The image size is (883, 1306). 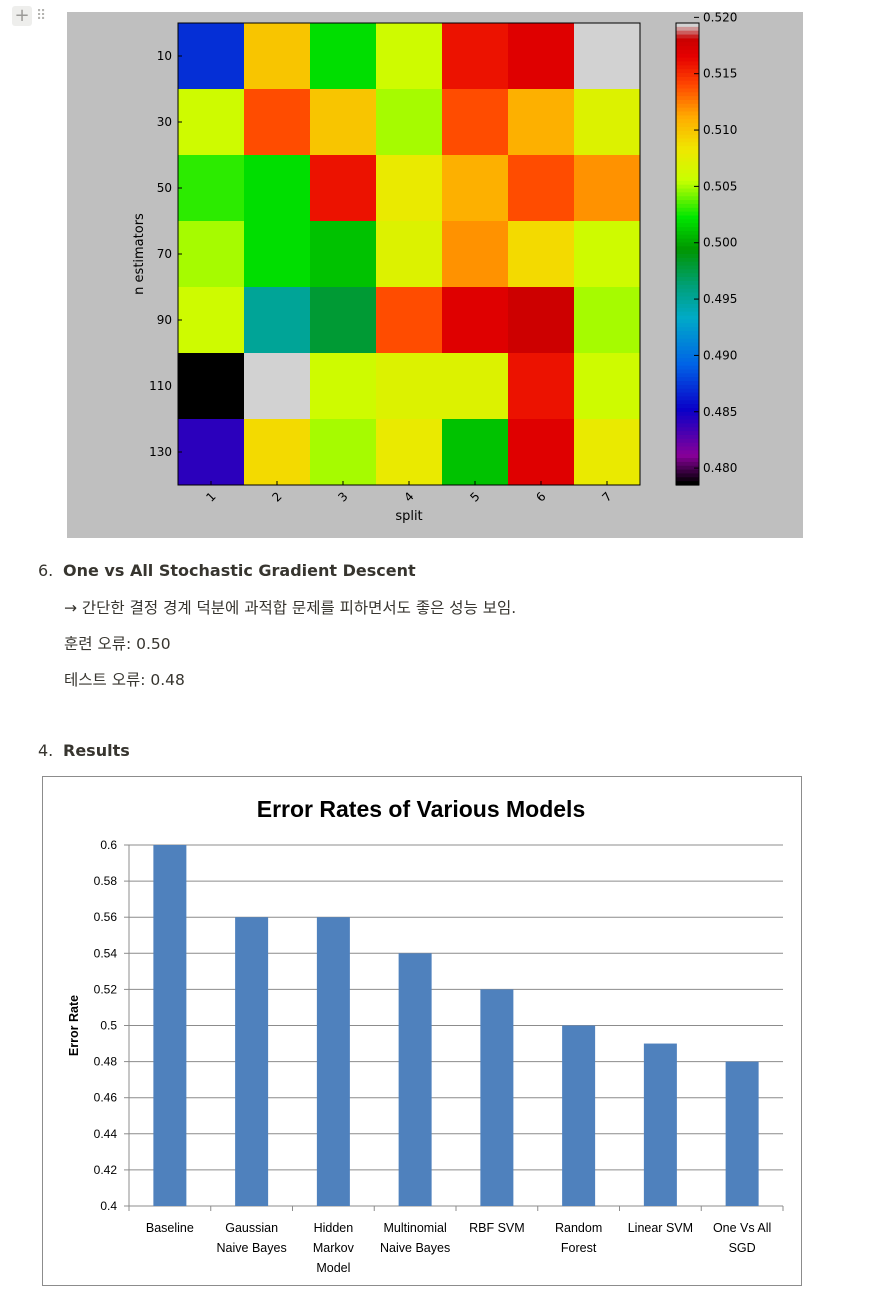 What do you see at coordinates (276, 496) in the screenshot?
I see `x-tick-label: 2` at bounding box center [276, 496].